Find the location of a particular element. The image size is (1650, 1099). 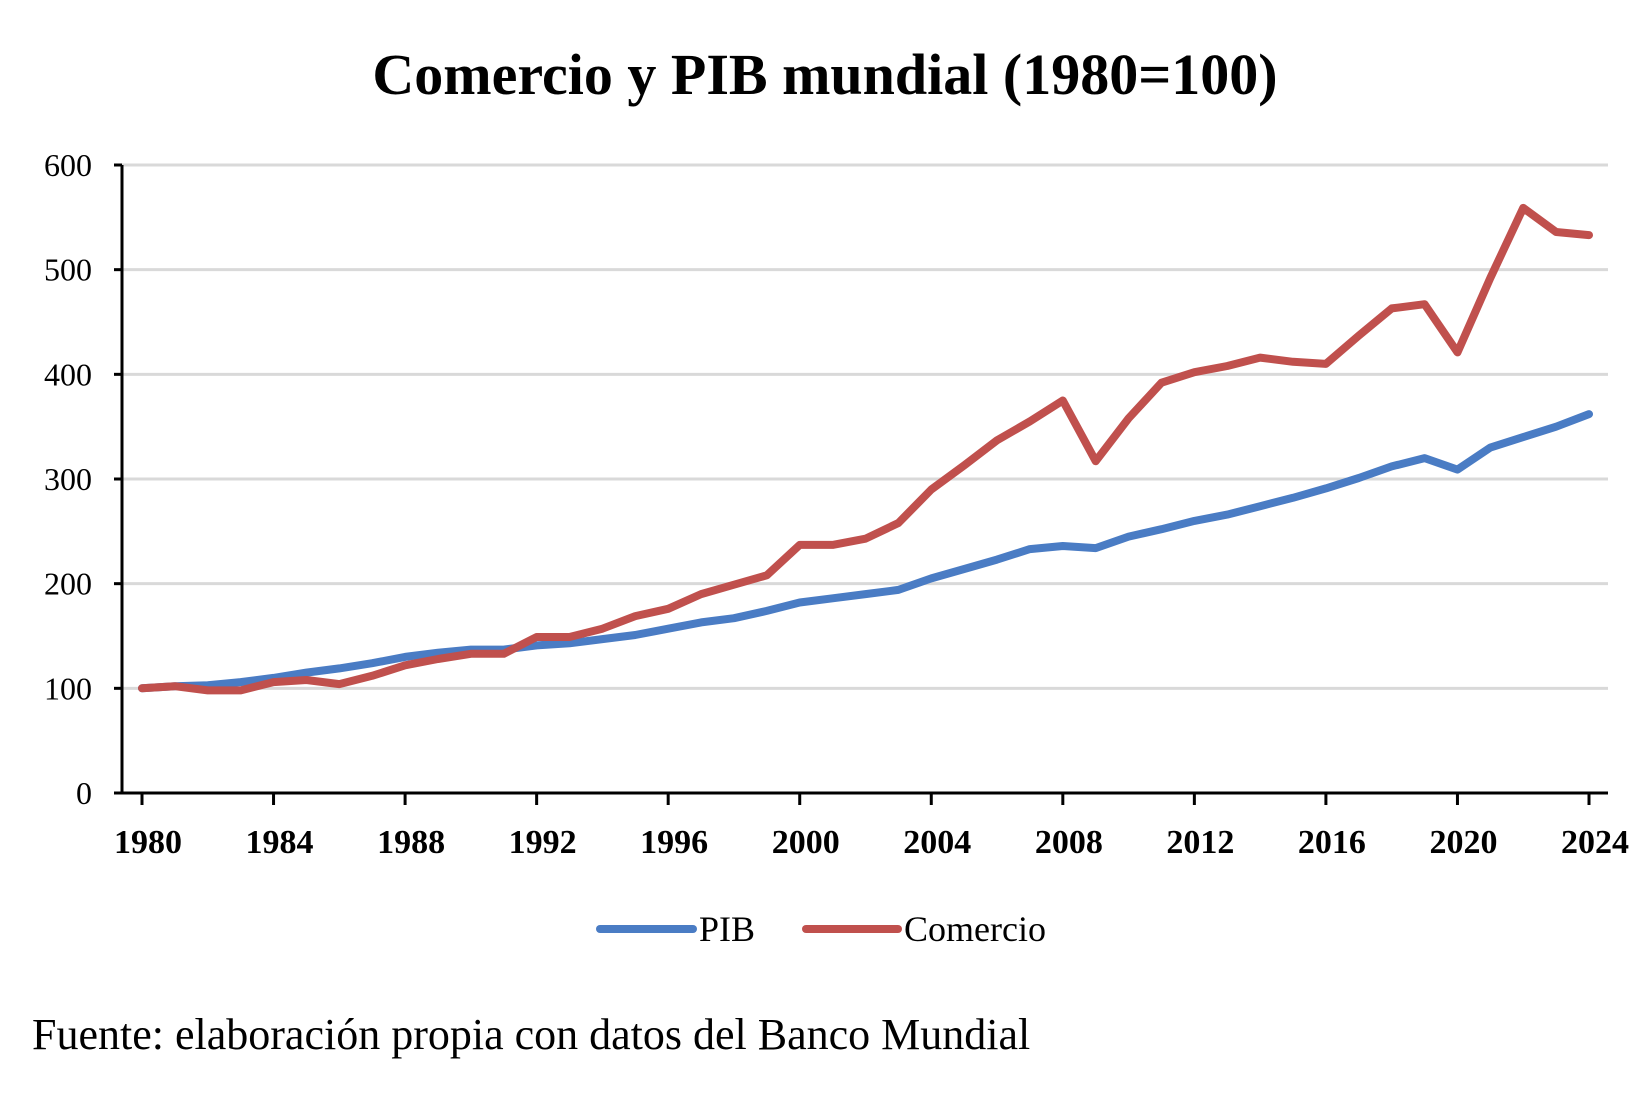

x-tick-label-2020: 2020 is located at coordinates (1463, 842).